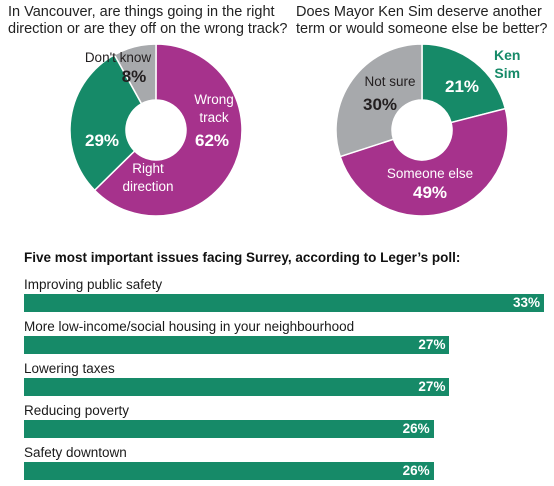 Image resolution: width=554 pixels, height=486 pixels. Describe the element at coordinates (93, 284) in the screenshot. I see `bar-category-label: Improving public safety` at that location.